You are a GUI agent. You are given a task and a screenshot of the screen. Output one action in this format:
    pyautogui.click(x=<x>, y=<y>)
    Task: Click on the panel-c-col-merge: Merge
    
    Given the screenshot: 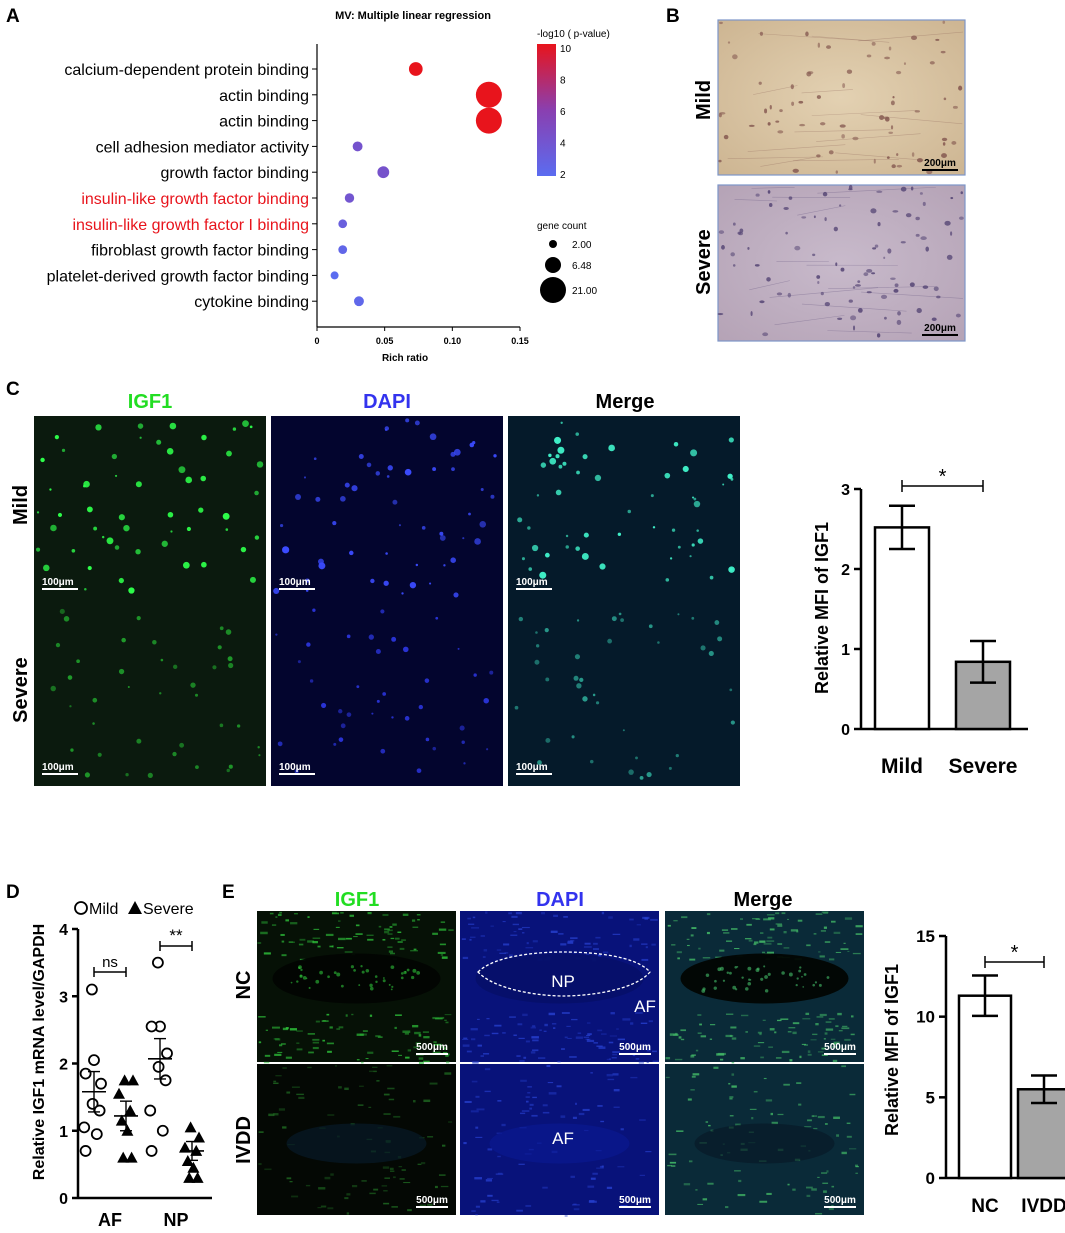 What is the action you would take?
    pyautogui.click(x=625, y=402)
    